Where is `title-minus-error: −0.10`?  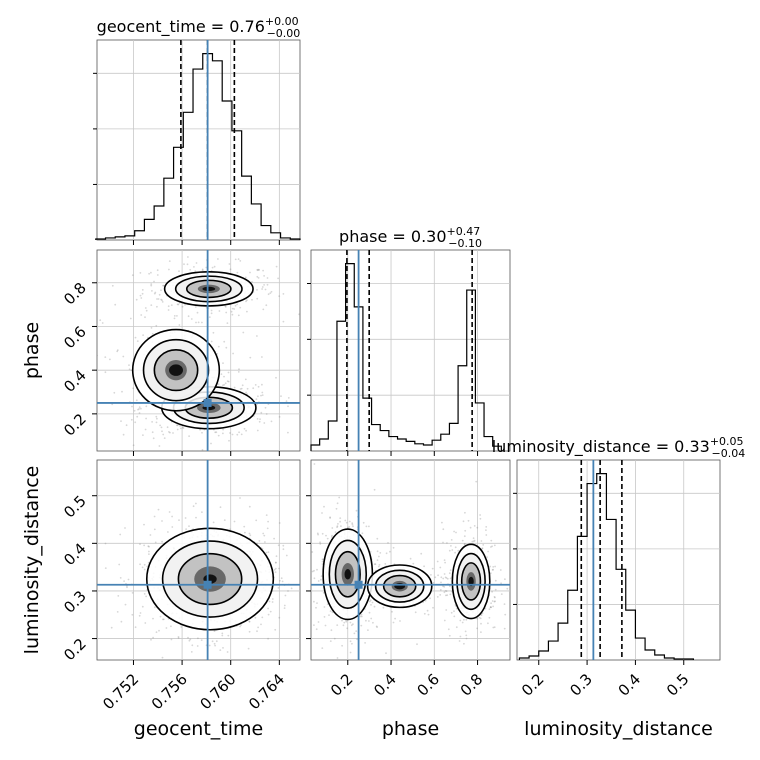 title-minus-error: −0.10 is located at coordinates (465, 243).